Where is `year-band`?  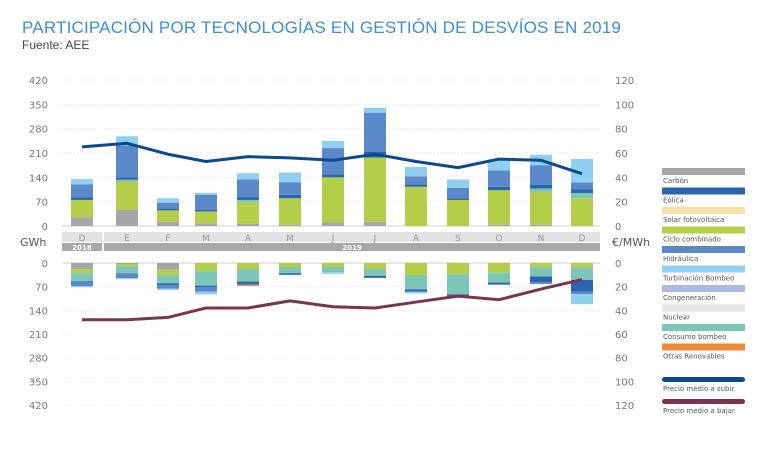
year-band is located at coordinates (331, 247).